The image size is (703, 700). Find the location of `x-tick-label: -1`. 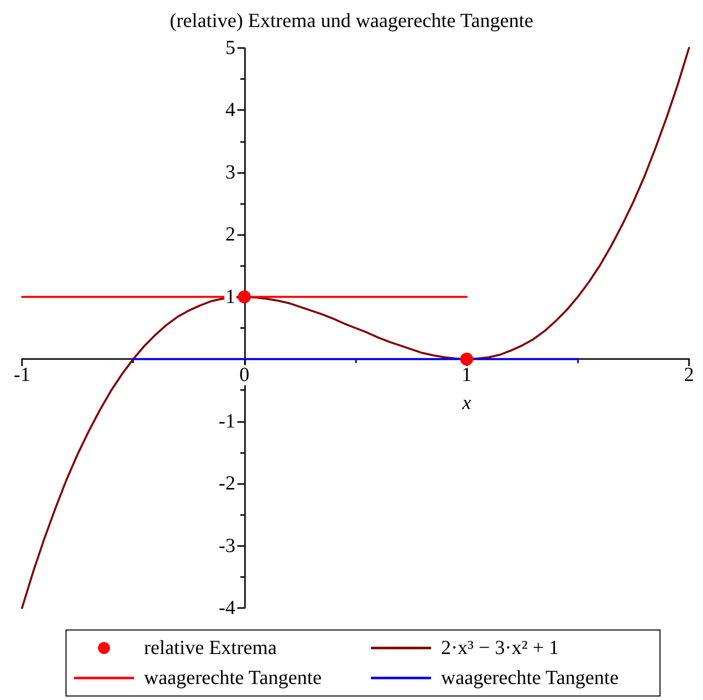

x-tick-label: -1 is located at coordinates (22, 375).